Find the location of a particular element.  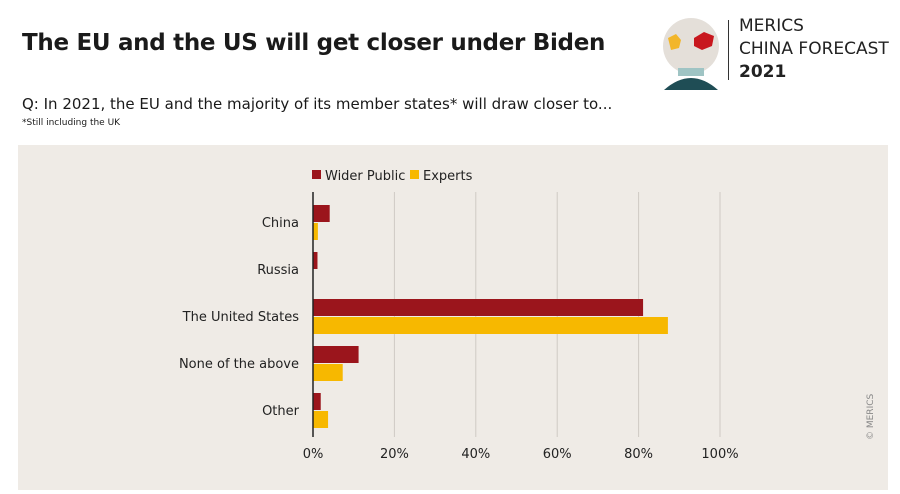

x-tick-label: 80% is located at coordinates (638, 454).